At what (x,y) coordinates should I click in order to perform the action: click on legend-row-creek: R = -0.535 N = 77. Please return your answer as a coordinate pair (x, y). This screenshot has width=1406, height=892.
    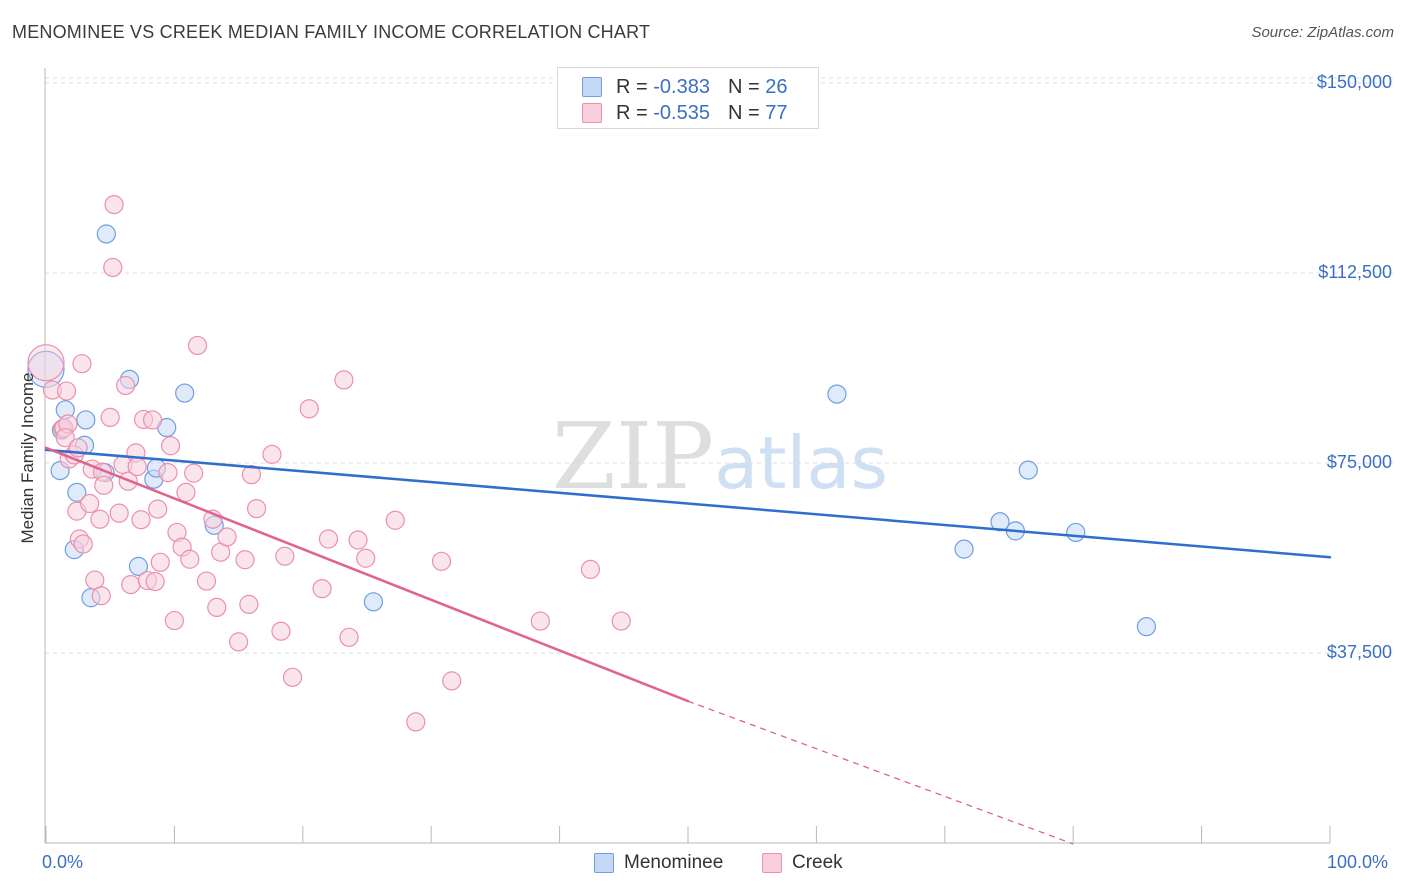
    Looking at the image, I should click on (684, 113).